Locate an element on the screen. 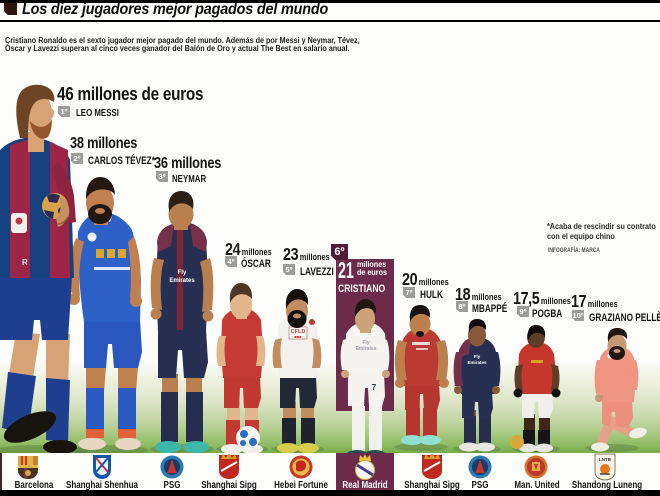  svg-text: R is located at coordinates (25, 262).